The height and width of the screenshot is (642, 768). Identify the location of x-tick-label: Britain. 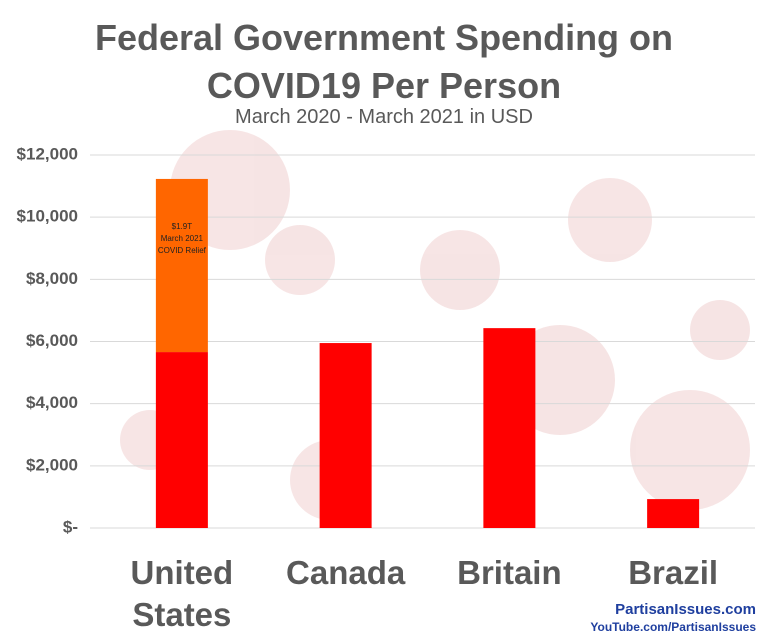
(509, 572).